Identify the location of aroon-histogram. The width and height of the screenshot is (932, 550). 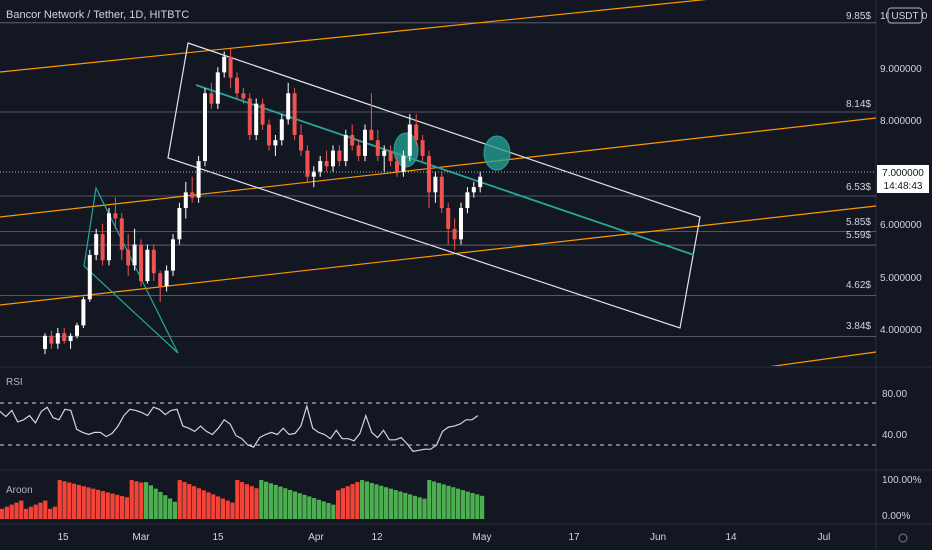
(242, 499).